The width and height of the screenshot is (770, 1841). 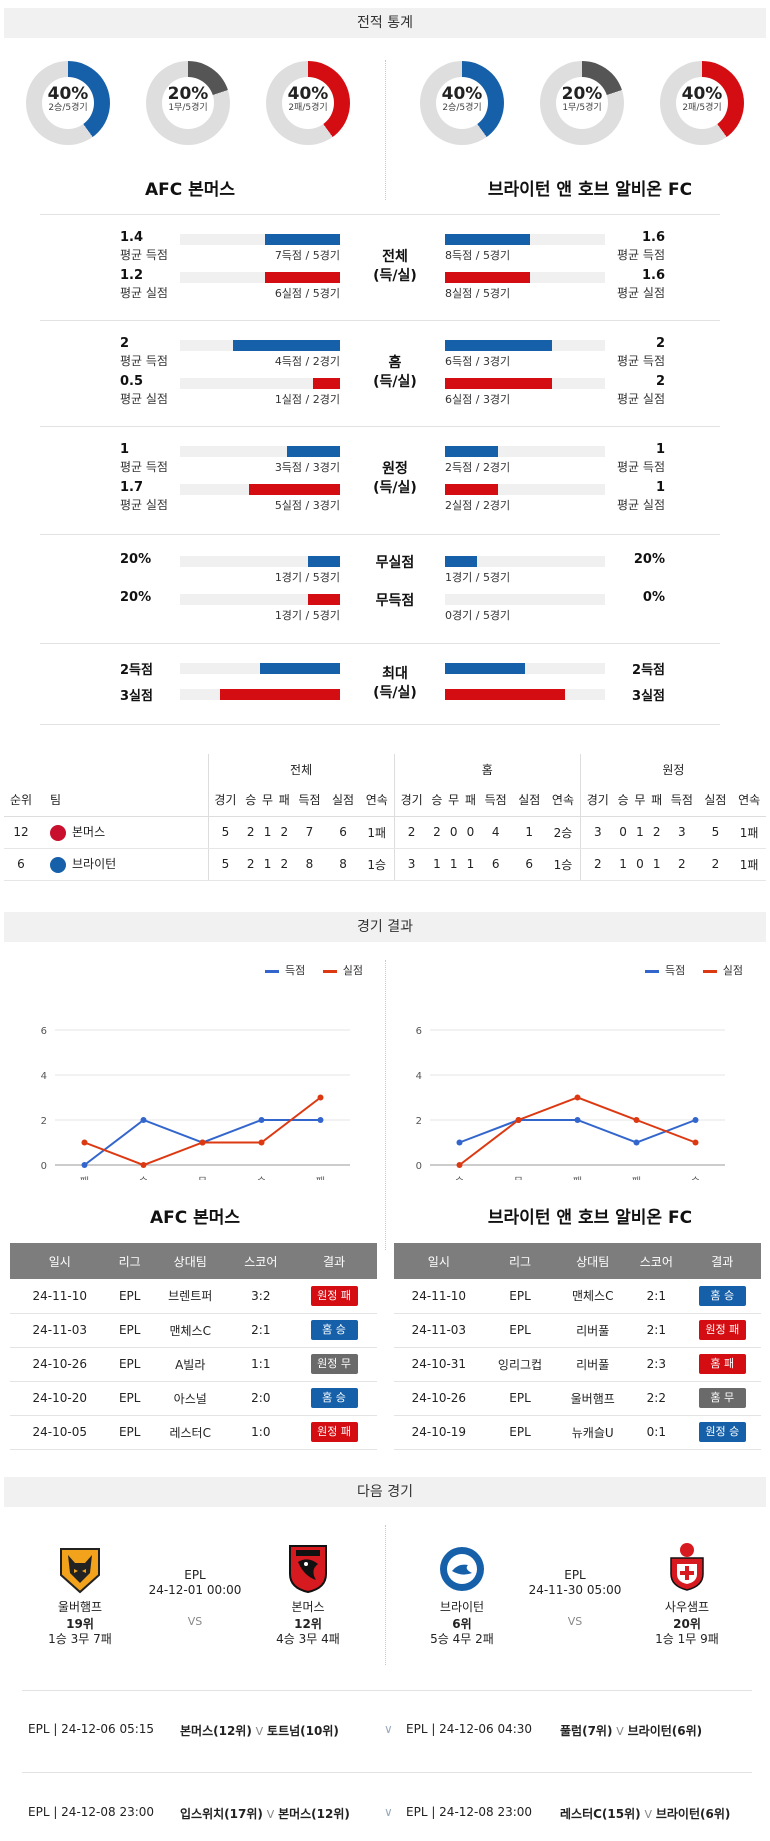 What do you see at coordinates (577, 1398) in the screenshot?
I see `result-row: 24-10-26 EPL 울버햄프 2:2 홈 무` at bounding box center [577, 1398].